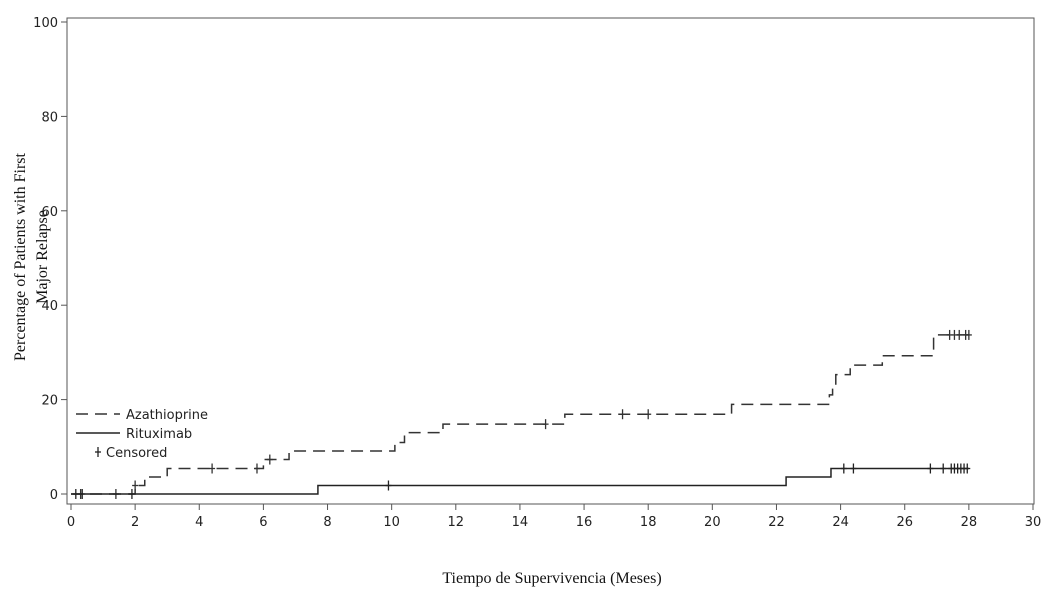 The height and width of the screenshot is (590, 1043). What do you see at coordinates (584, 522) in the screenshot?
I see `x-tick-label-16: 16` at bounding box center [584, 522].